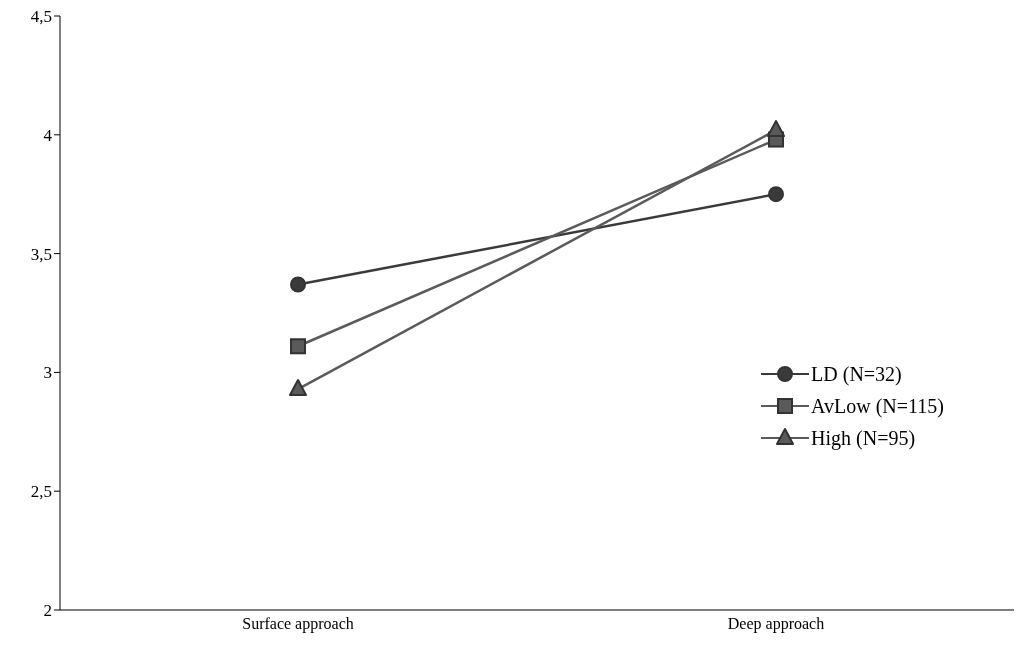 The width and height of the screenshot is (1022, 658). Describe the element at coordinates (41, 254) in the screenshot. I see `y-tick-label: 3,5` at that location.